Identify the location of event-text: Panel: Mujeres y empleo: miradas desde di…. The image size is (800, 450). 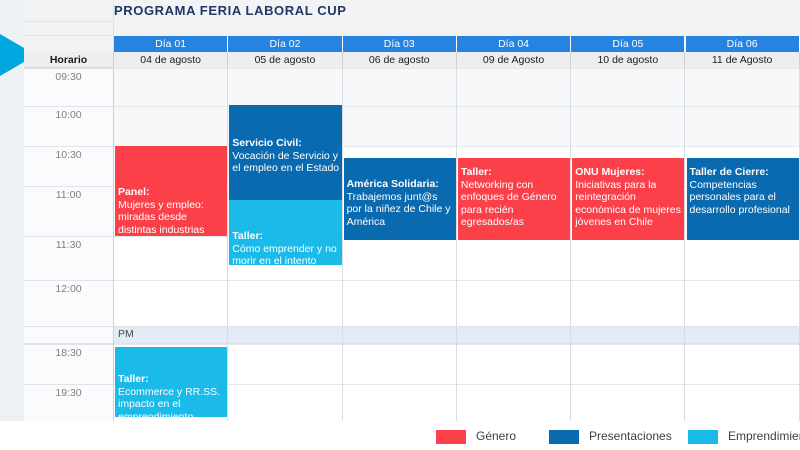
(171, 211).